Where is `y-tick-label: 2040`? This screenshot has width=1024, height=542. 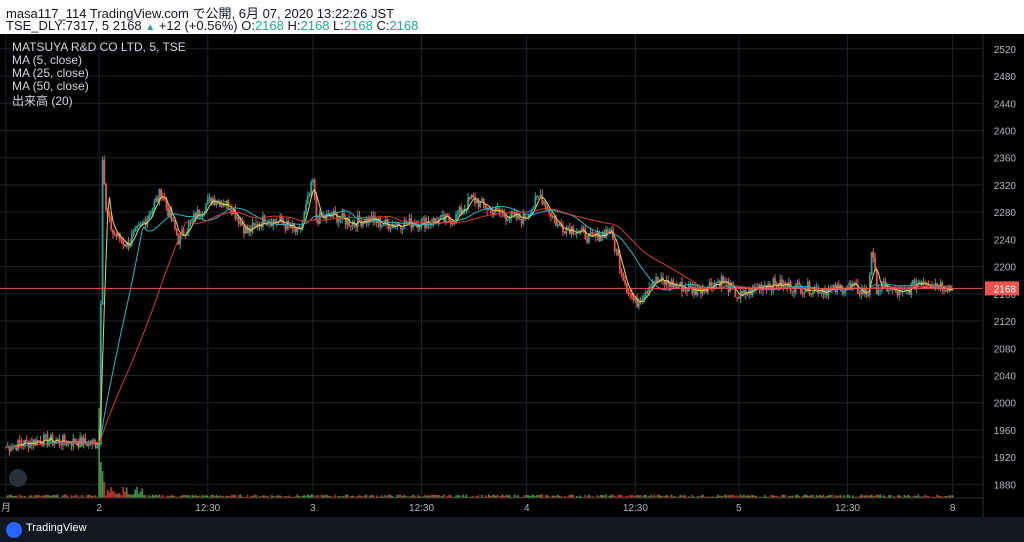 y-tick-label: 2040 is located at coordinates (1005, 376).